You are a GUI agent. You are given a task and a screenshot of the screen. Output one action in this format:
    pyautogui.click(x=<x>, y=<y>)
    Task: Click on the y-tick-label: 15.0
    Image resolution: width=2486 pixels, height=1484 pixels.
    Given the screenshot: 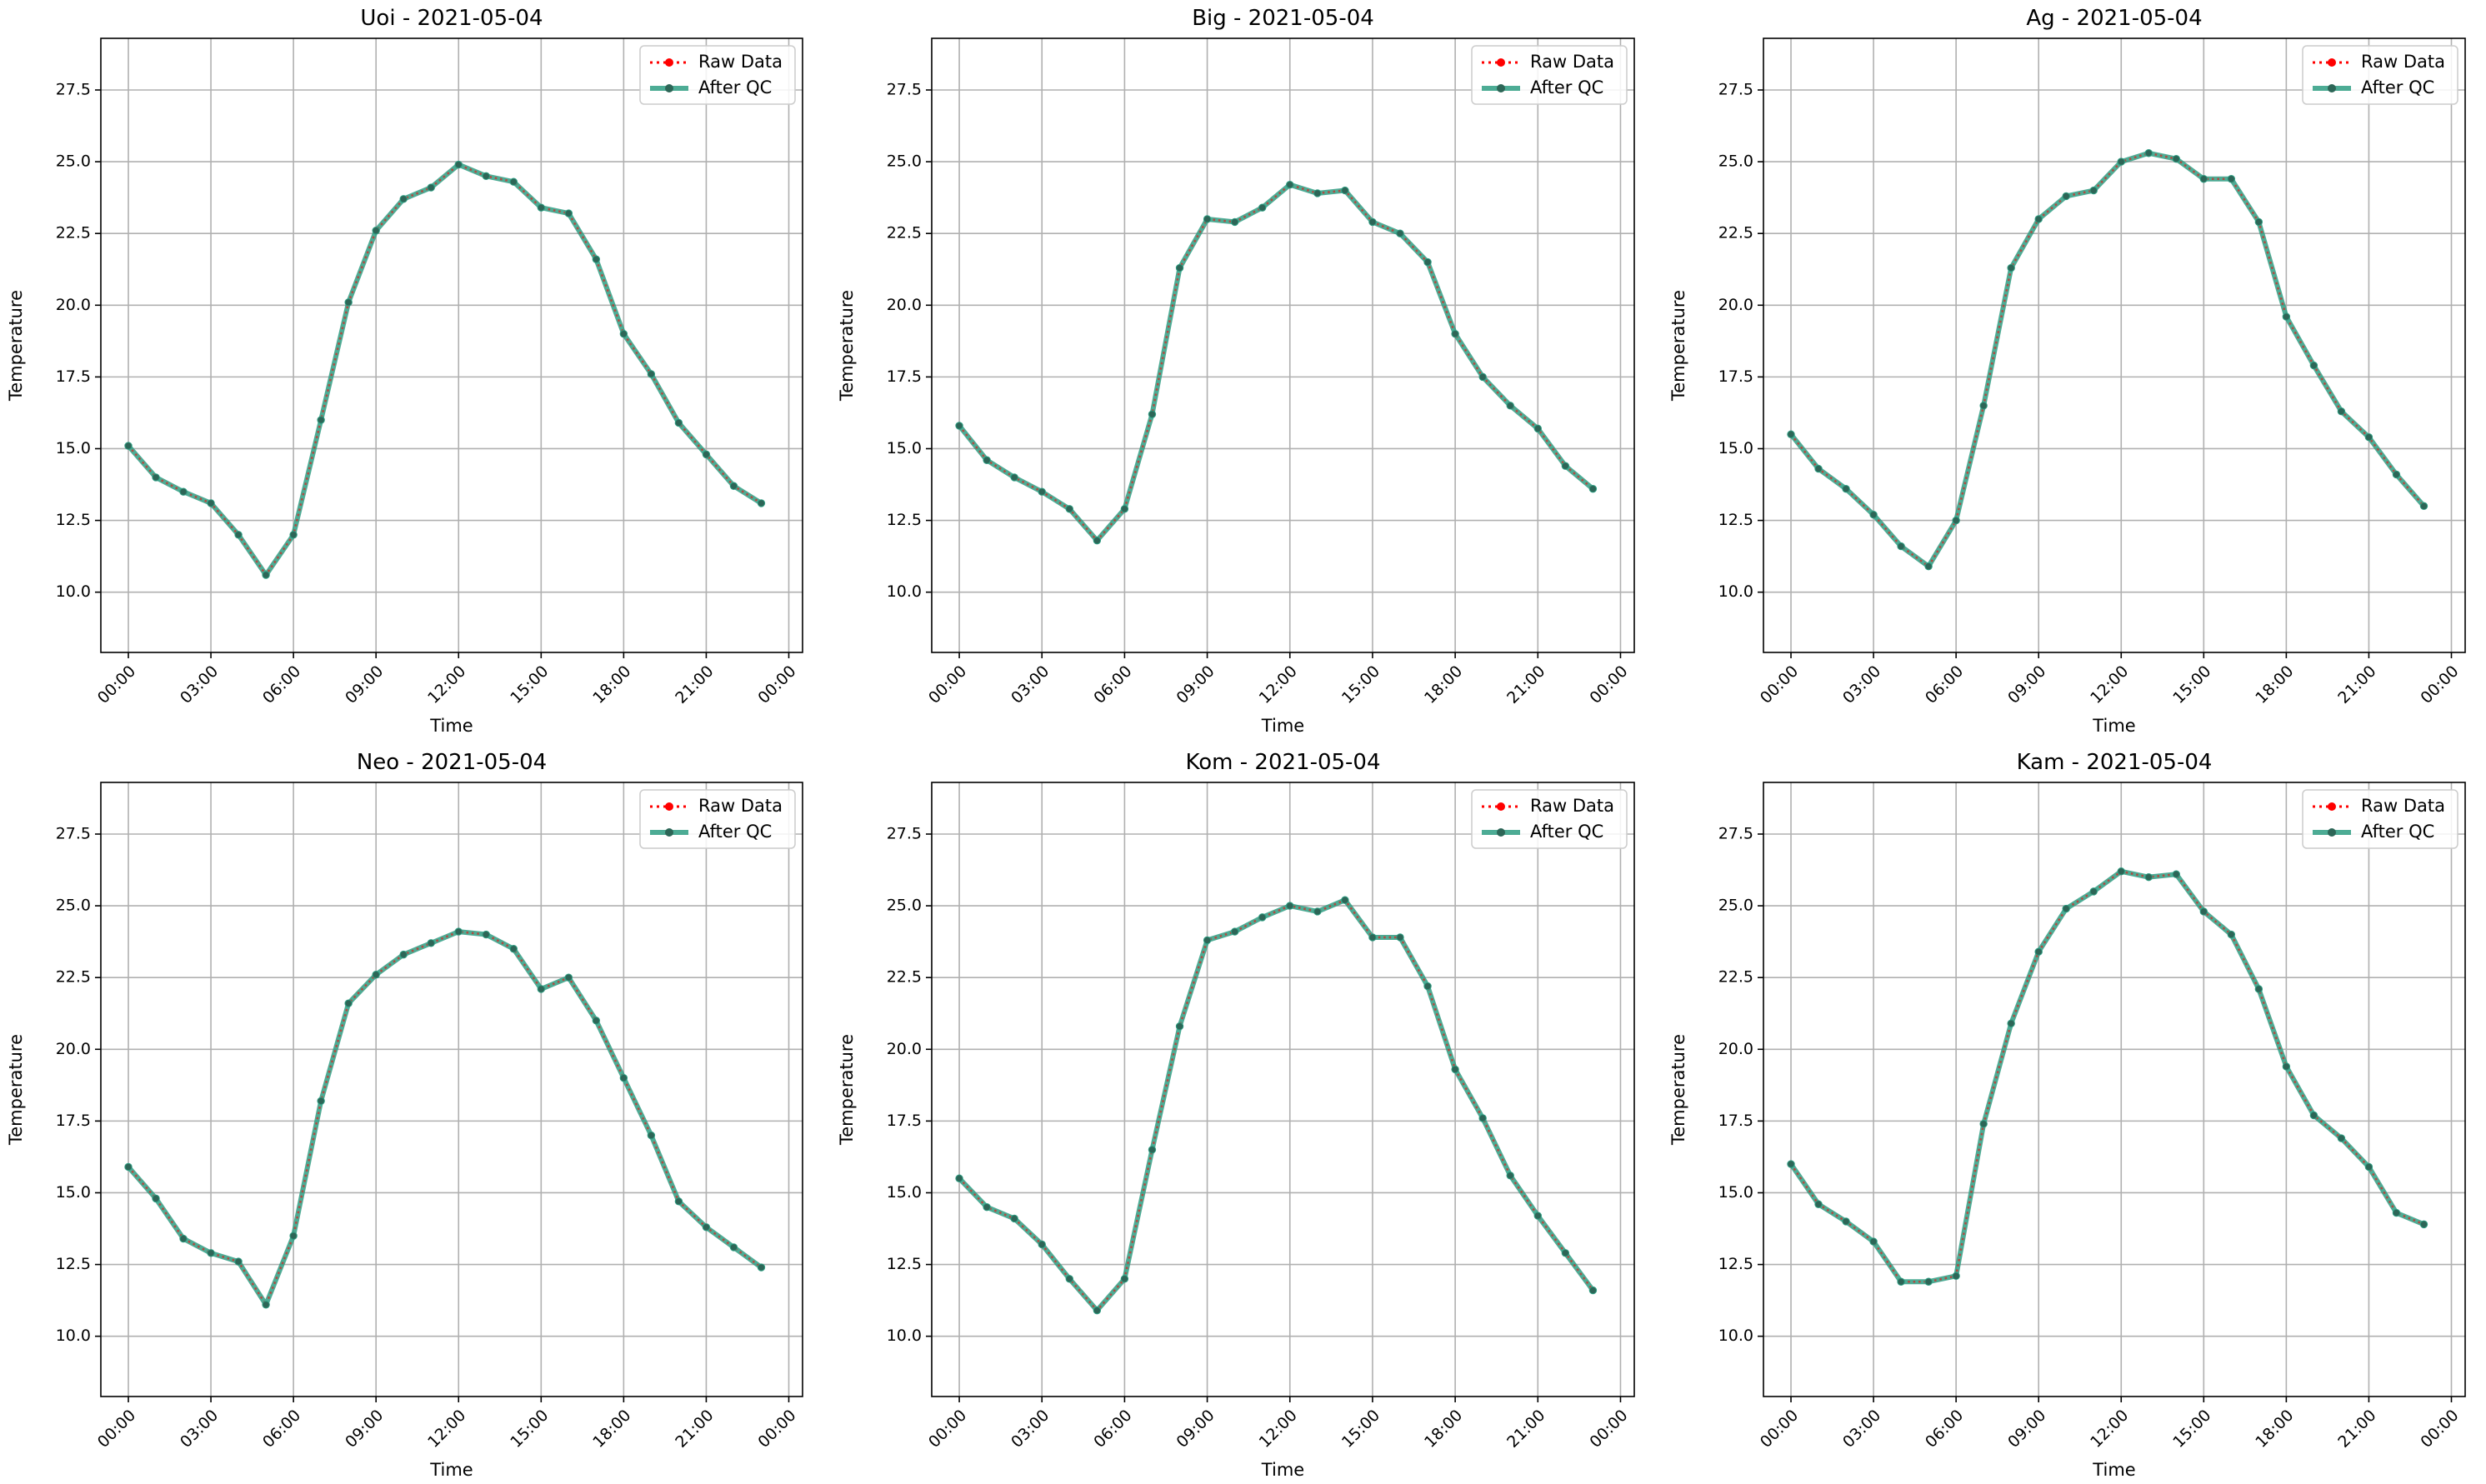 What is the action you would take?
    pyautogui.click(x=904, y=448)
    